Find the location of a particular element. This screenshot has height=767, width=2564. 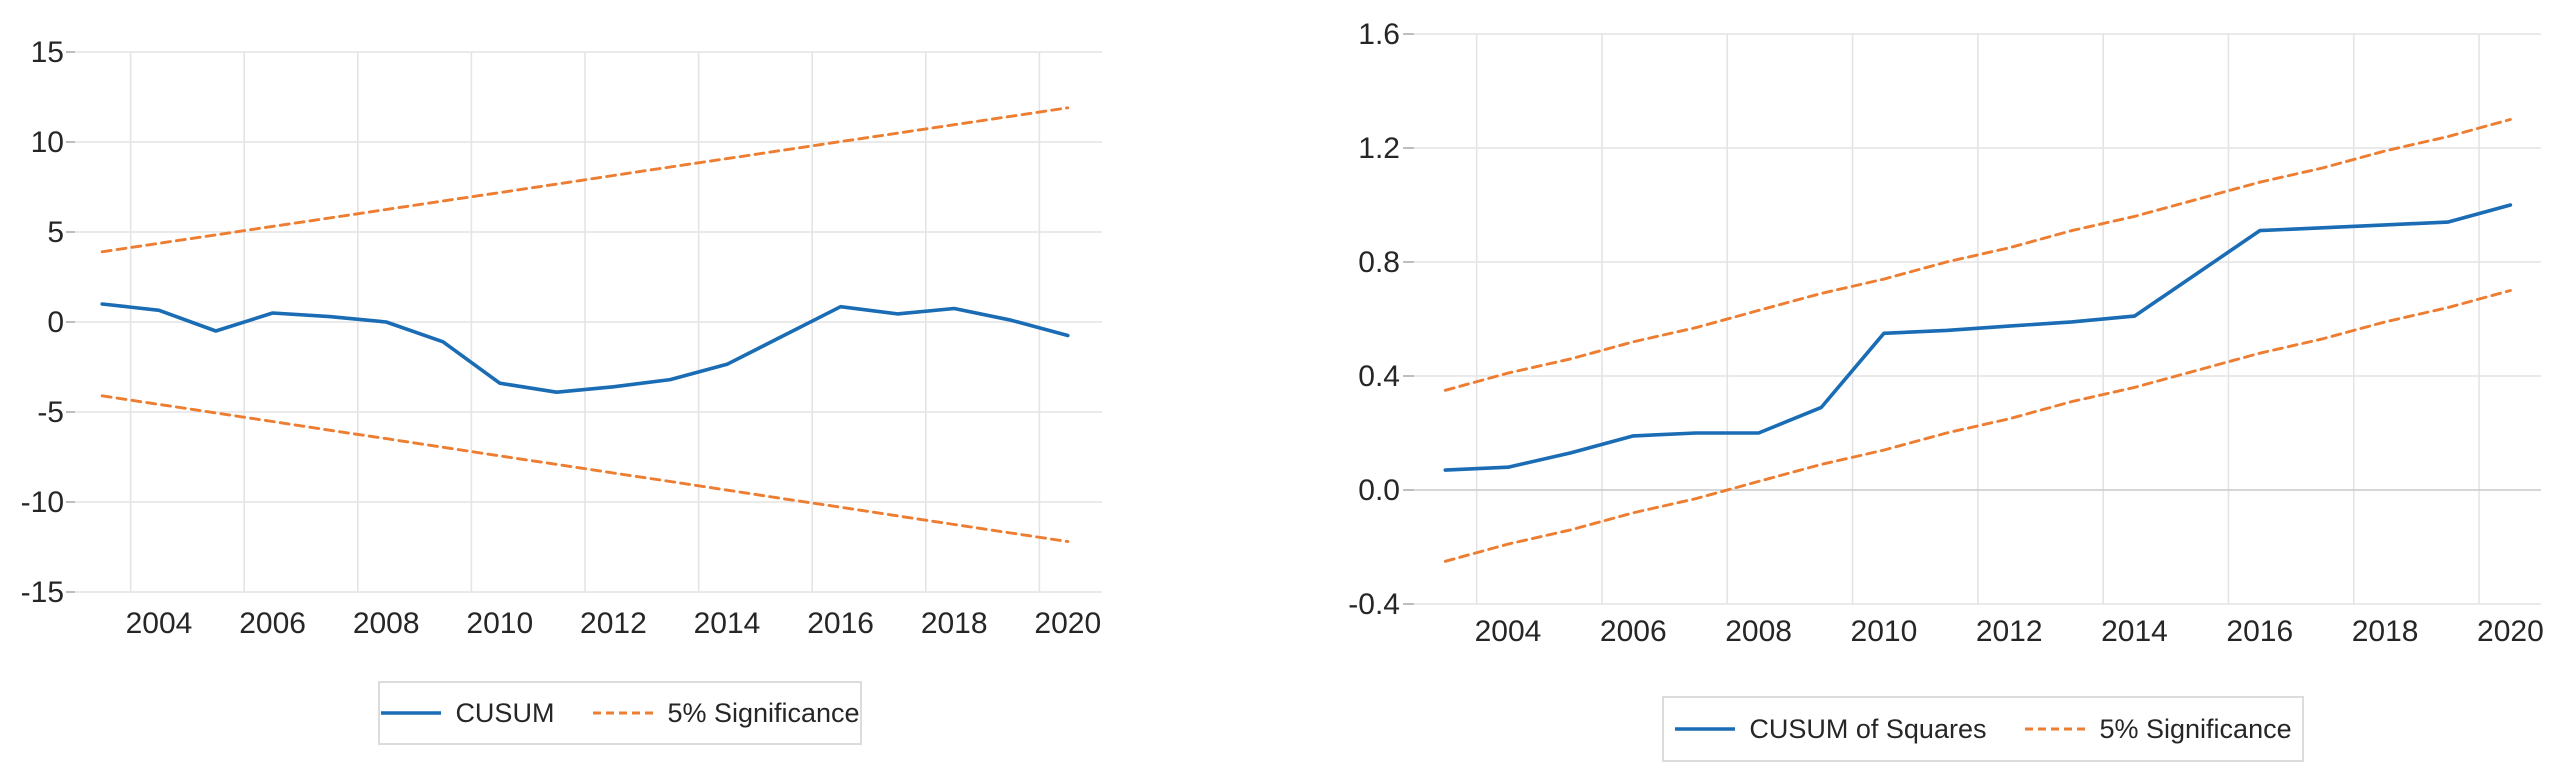

y-tick-label: 1.6 is located at coordinates (1379, 34).